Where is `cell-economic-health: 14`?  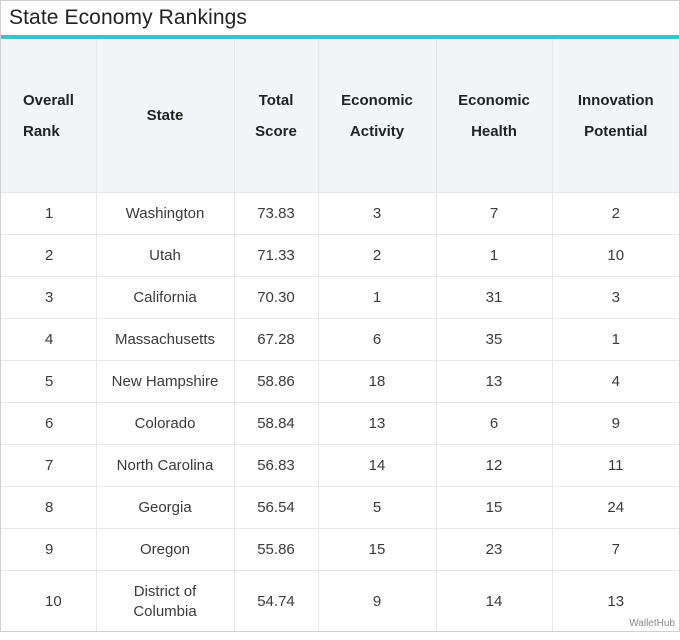 cell-economic-health: 14 is located at coordinates (494, 600).